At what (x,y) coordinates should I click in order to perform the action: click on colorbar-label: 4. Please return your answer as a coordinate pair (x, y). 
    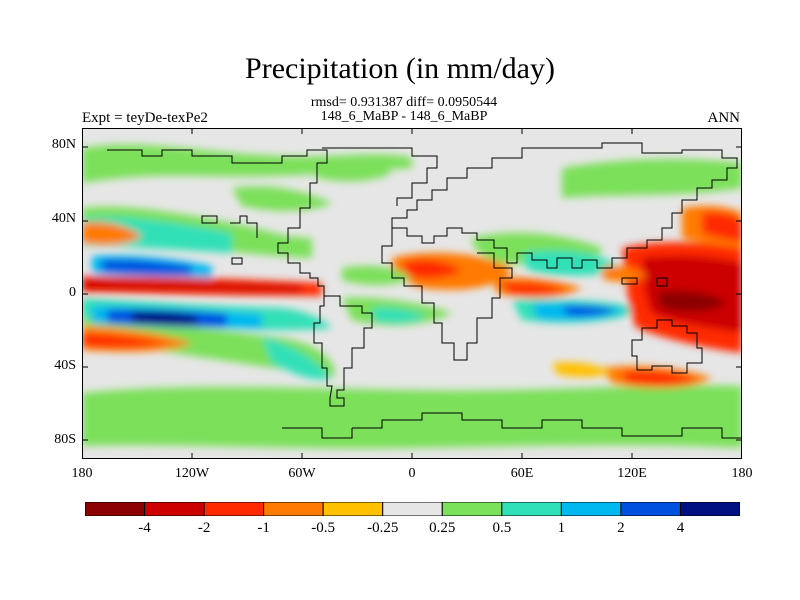
    Looking at the image, I should click on (680, 528).